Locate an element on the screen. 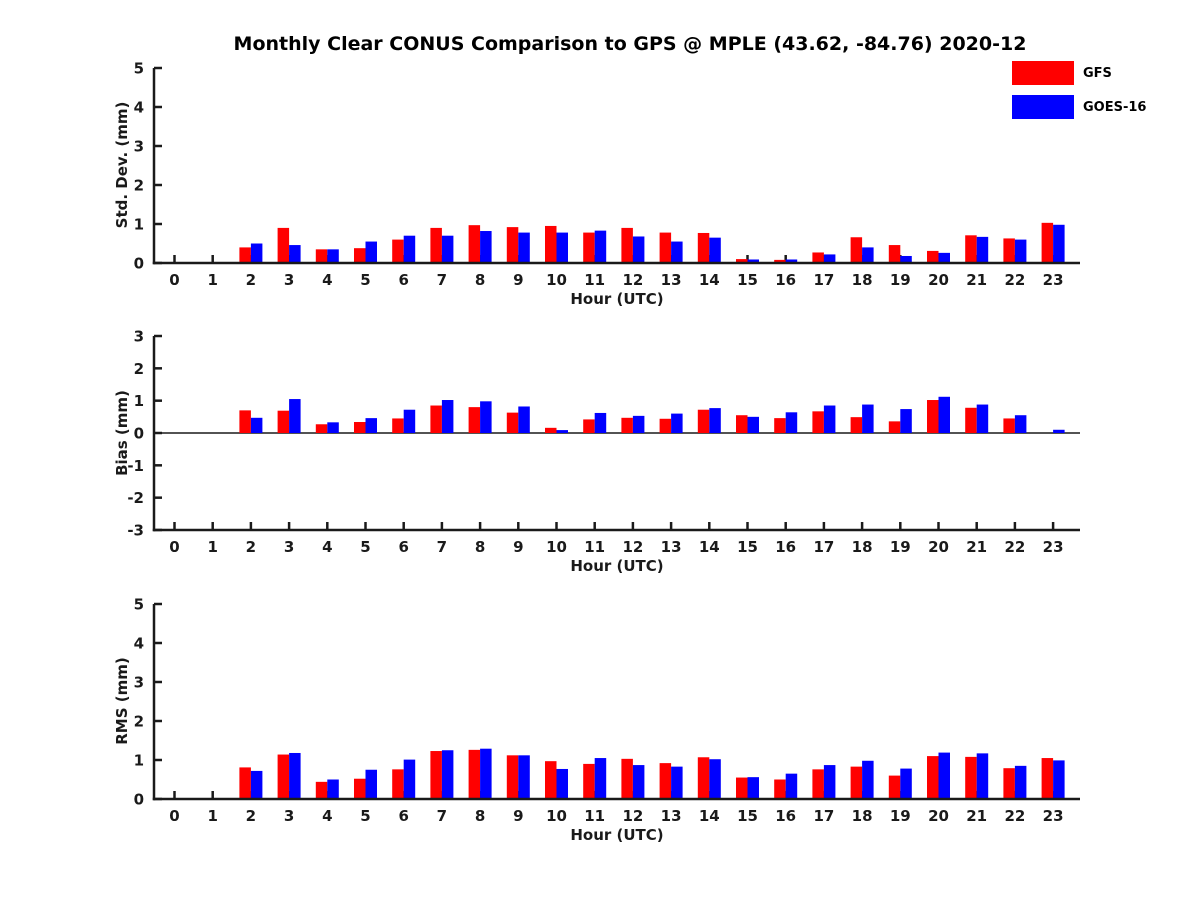 The image size is (1200, 900). y-tick-label: 3 is located at coordinates (139, 147).